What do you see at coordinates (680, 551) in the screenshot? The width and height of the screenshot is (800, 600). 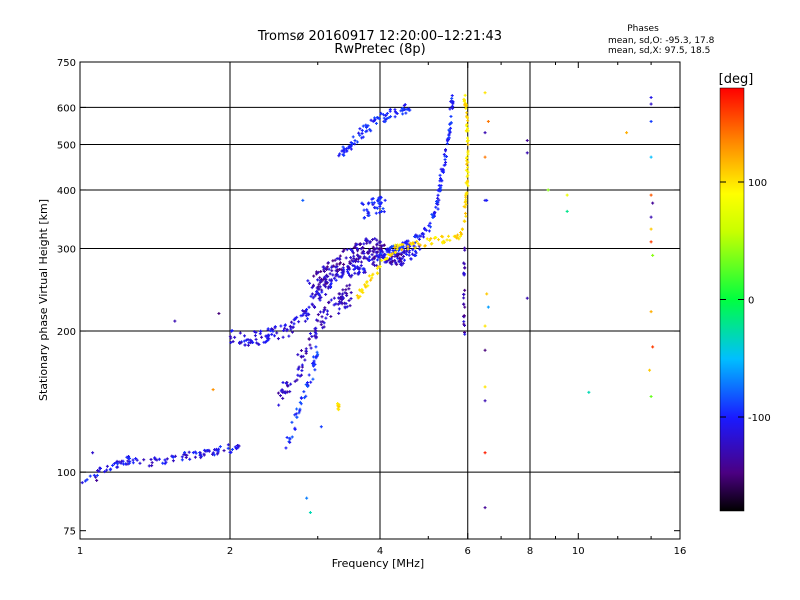 I see `x-tick-label: 16` at bounding box center [680, 551].